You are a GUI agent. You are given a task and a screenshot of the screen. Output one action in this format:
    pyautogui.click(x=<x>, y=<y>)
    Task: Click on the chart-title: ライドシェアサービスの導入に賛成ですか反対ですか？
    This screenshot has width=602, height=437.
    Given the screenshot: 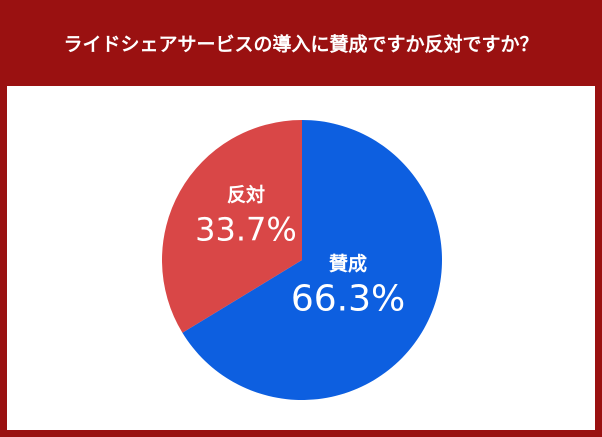 What is the action you would take?
    pyautogui.click(x=300, y=44)
    